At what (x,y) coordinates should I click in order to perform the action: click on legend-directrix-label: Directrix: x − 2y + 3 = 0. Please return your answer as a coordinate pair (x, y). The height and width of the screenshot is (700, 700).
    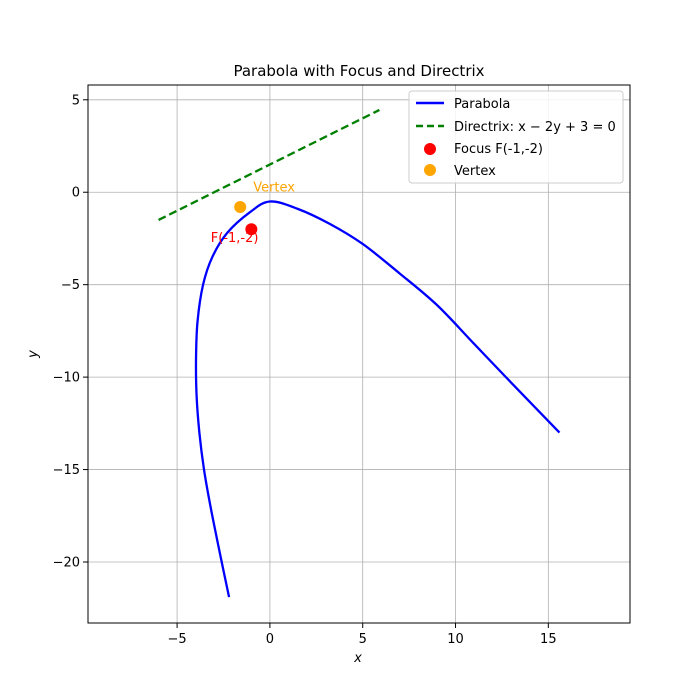
    Looking at the image, I should click on (535, 127).